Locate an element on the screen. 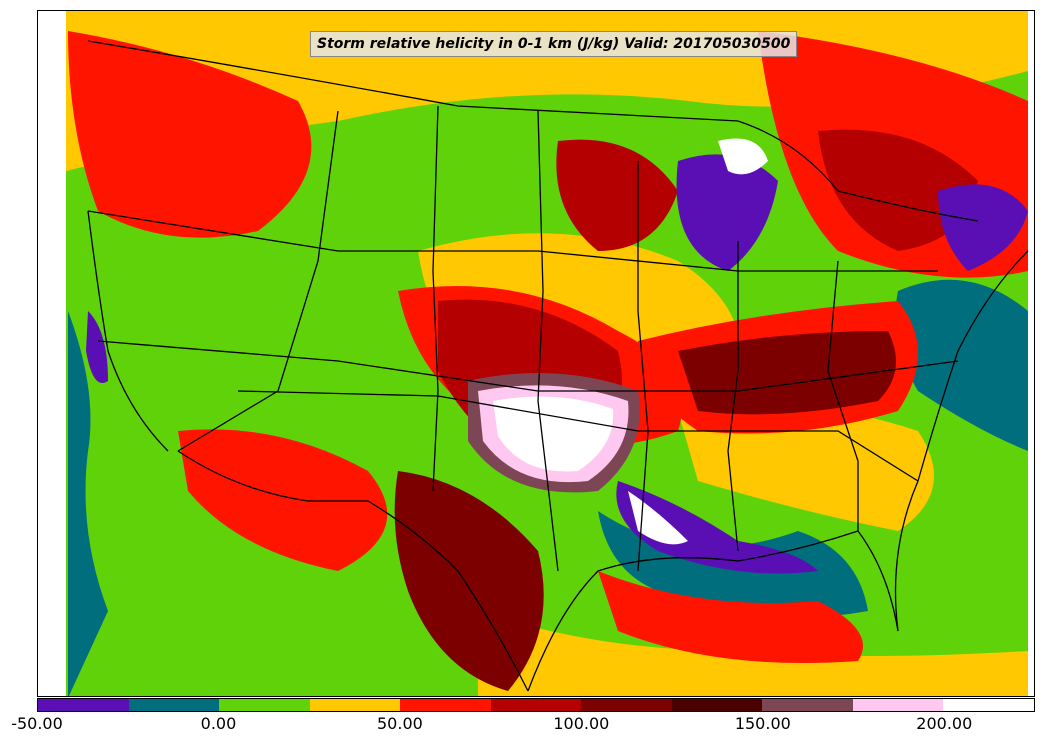  state-line-g is located at coordinates (512, 241).